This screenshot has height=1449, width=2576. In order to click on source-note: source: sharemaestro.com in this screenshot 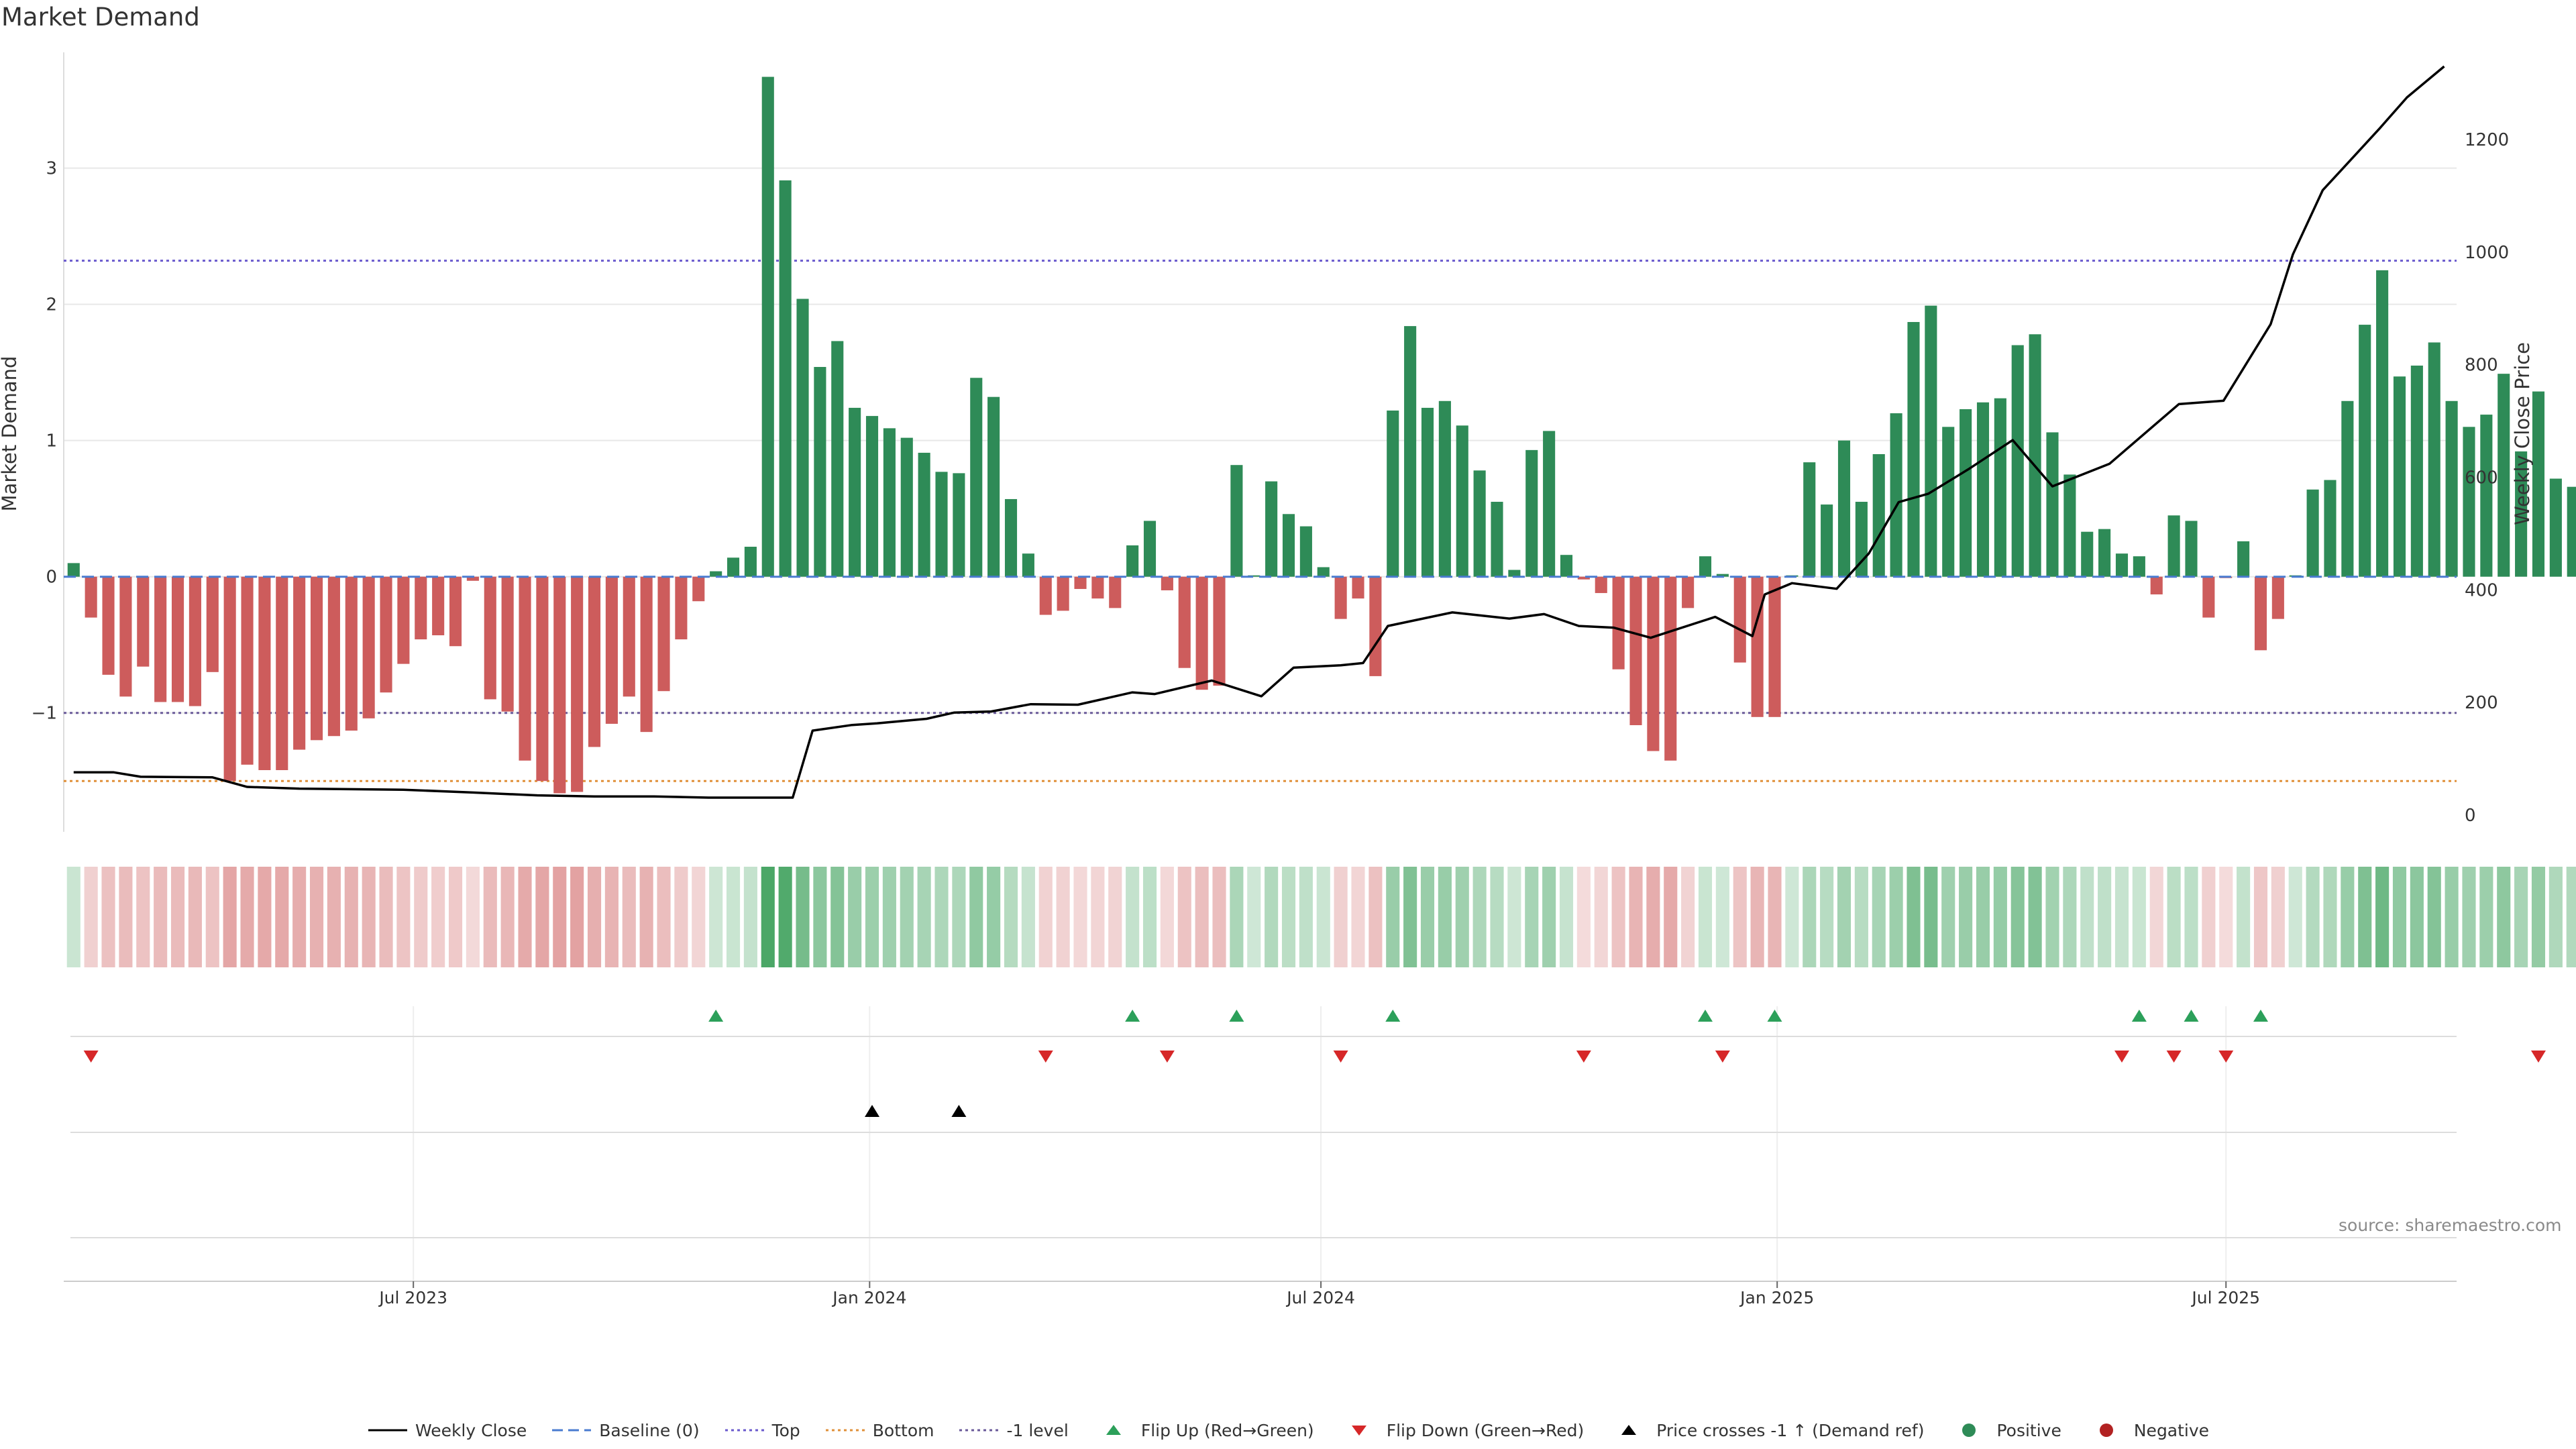, I will do `click(2450, 1225)`.